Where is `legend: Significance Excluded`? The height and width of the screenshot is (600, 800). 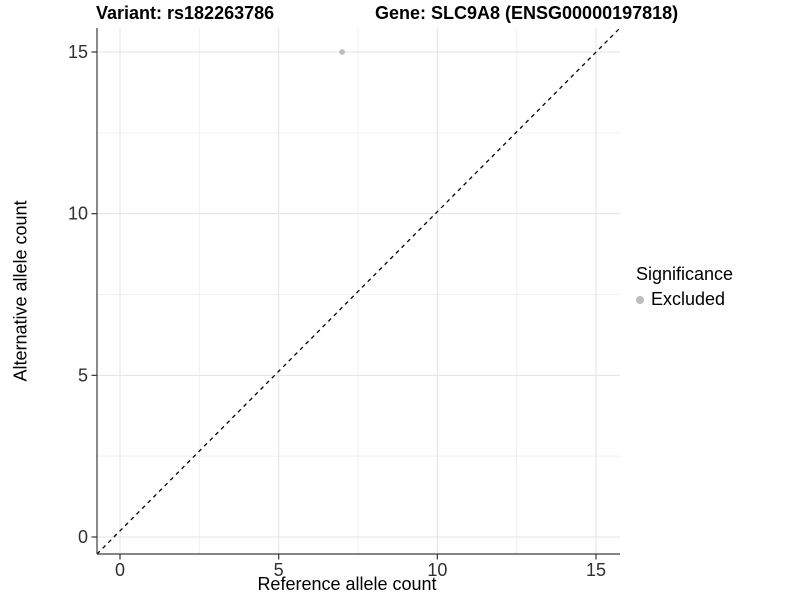 legend: Significance Excluded is located at coordinates (684, 287).